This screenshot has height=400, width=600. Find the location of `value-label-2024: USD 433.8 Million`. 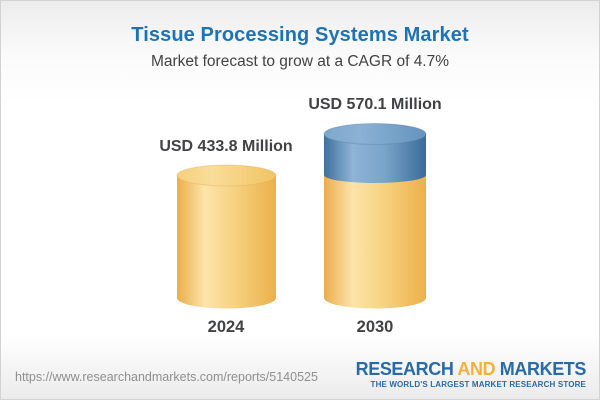

value-label-2024: USD 433.8 Million is located at coordinates (226, 146).